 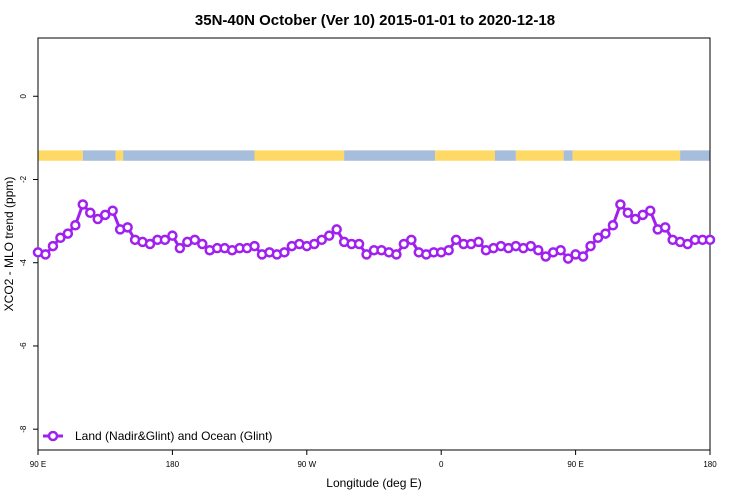 What do you see at coordinates (373, 483) in the screenshot?
I see `x-axis-label: Longitude (deg E)` at bounding box center [373, 483].